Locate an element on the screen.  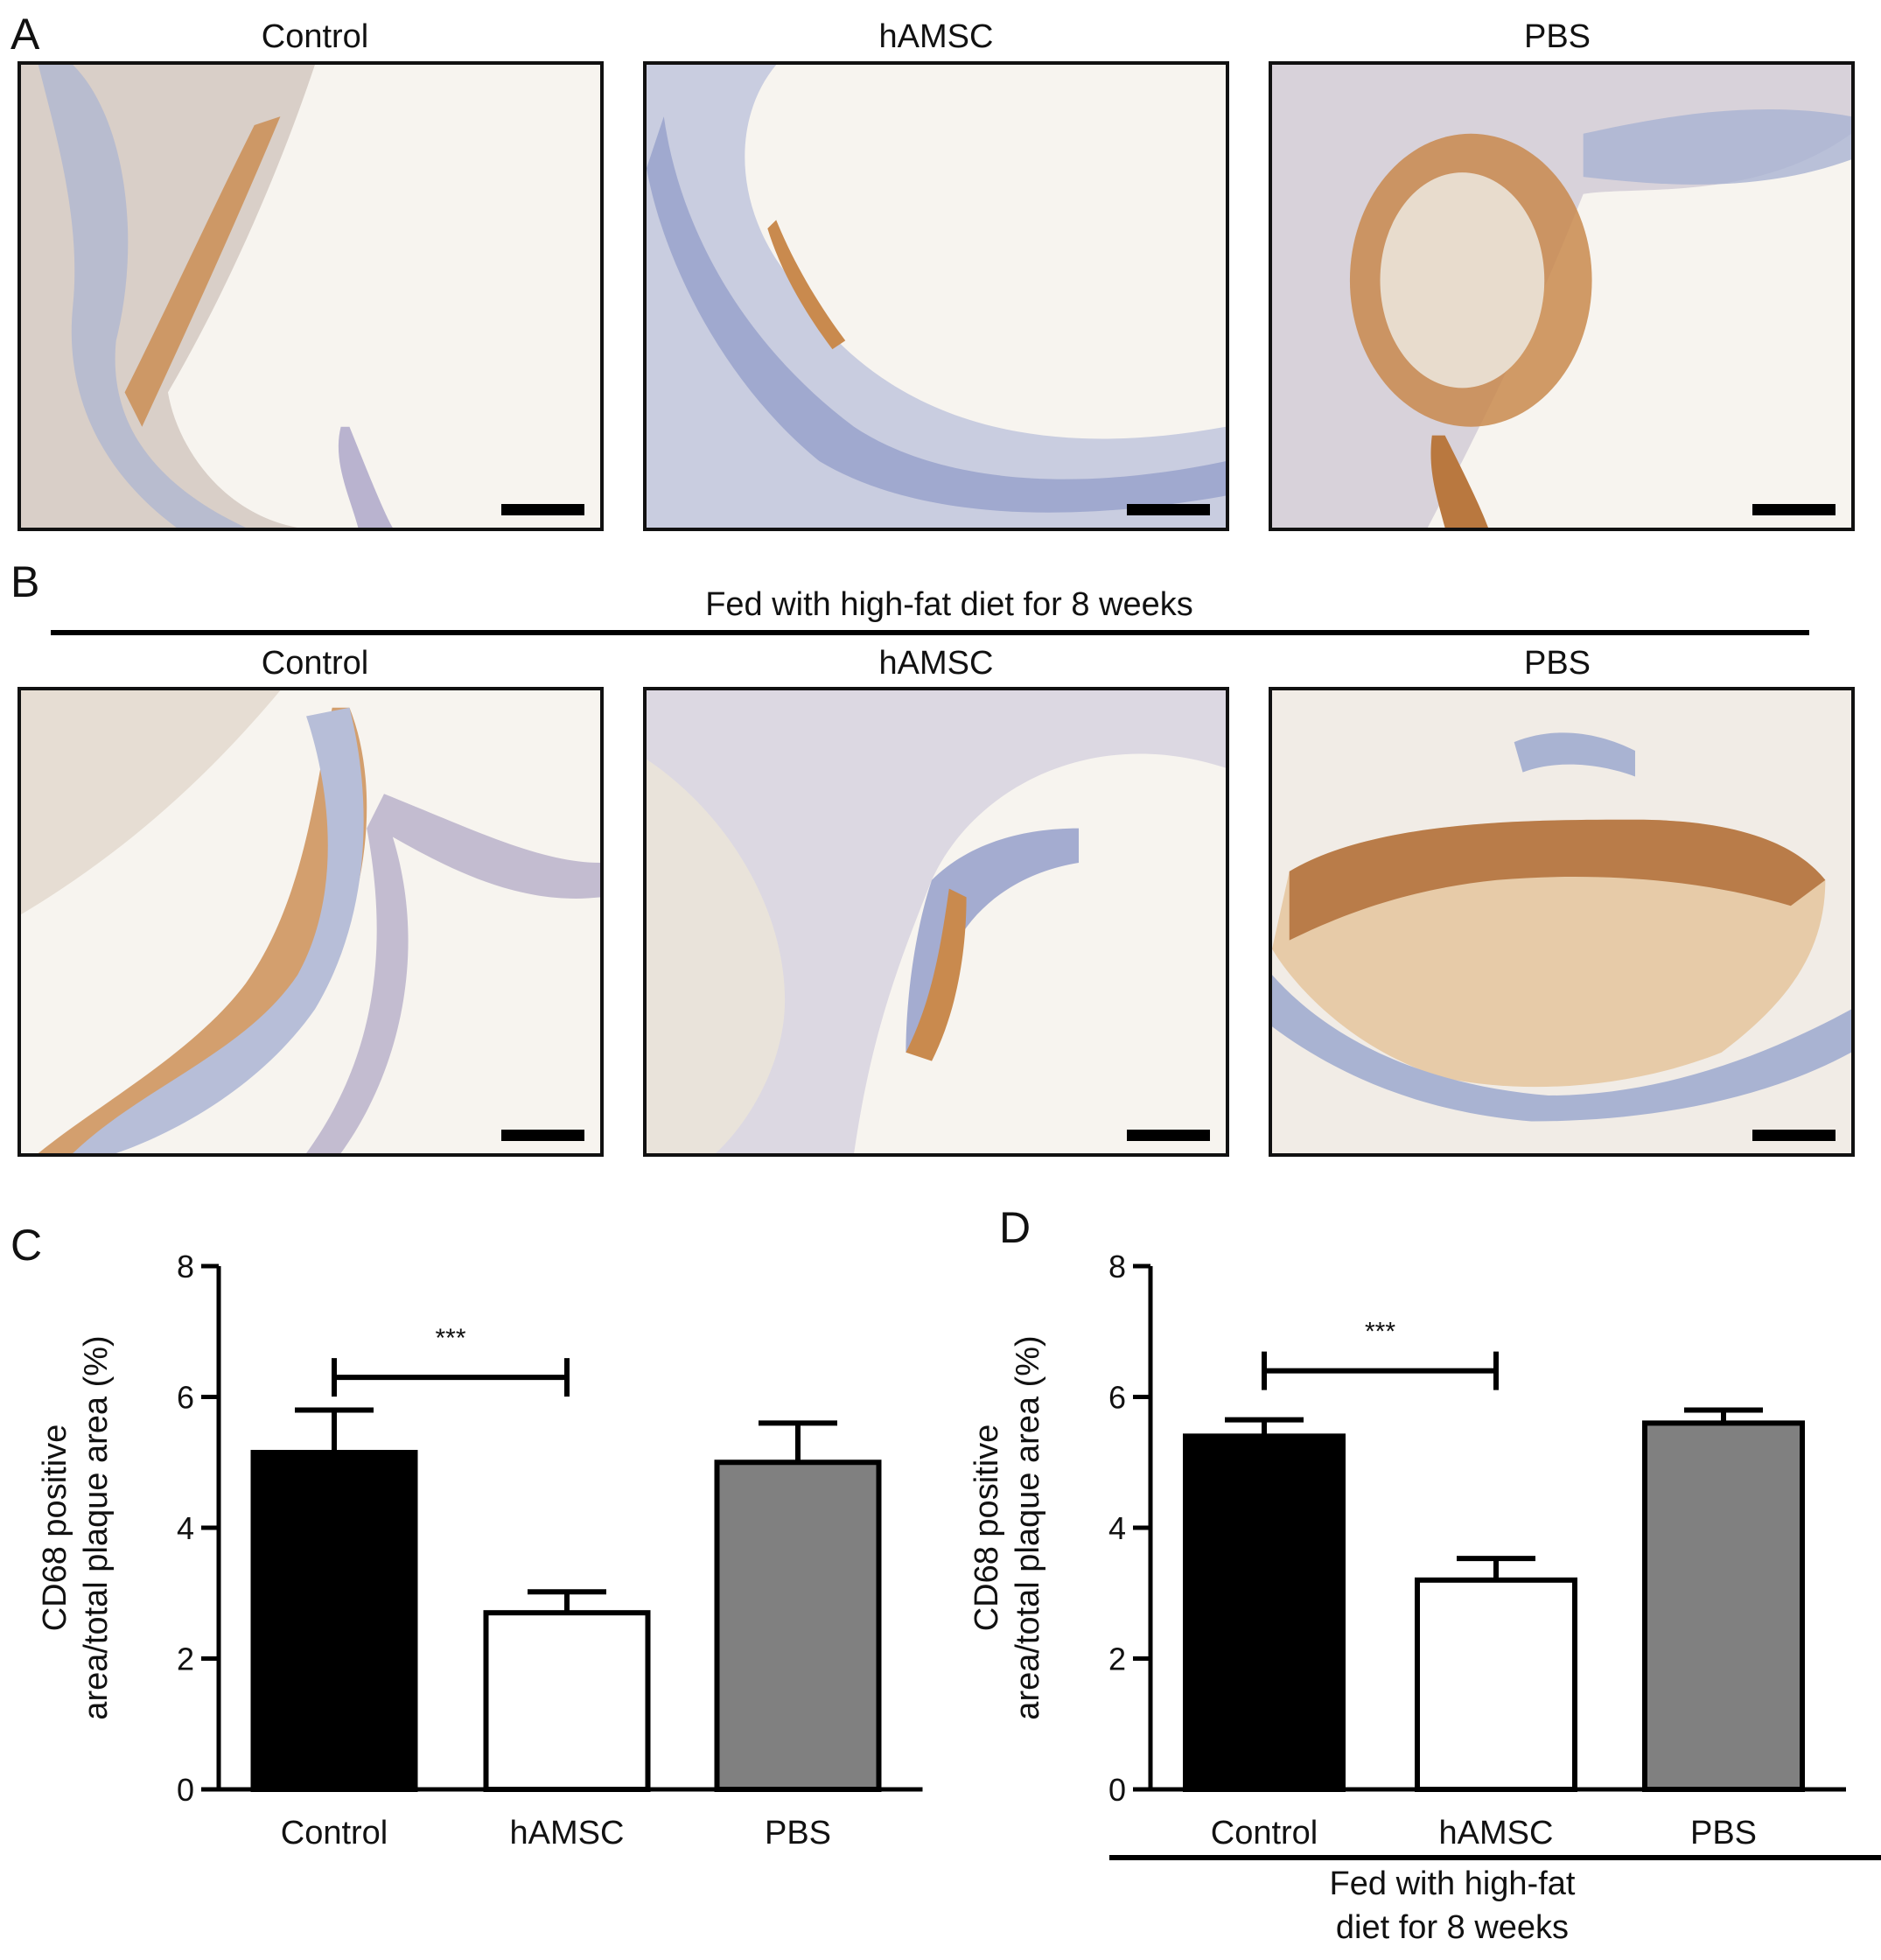
panel-b-group-rule is located at coordinates (930, 632).